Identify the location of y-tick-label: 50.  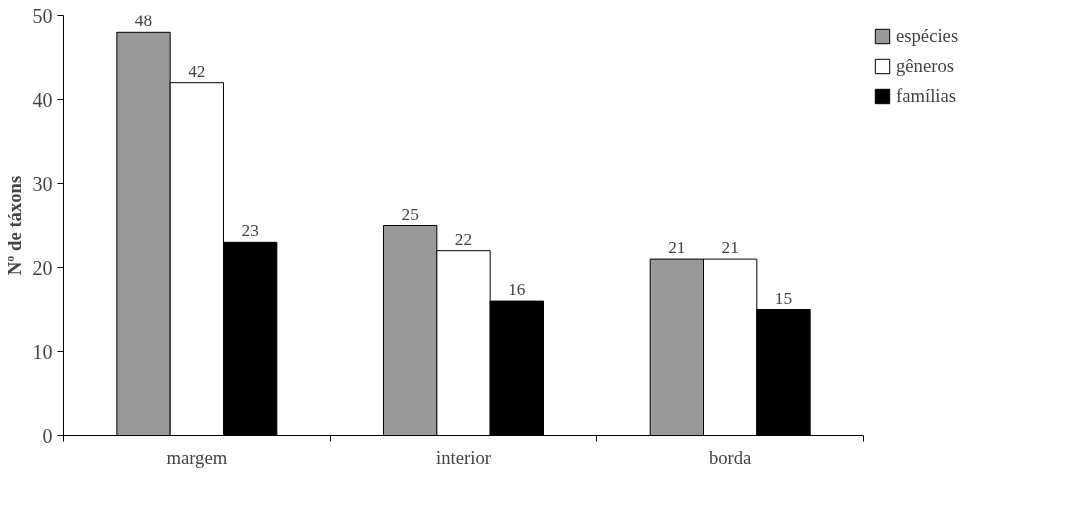
(42, 15).